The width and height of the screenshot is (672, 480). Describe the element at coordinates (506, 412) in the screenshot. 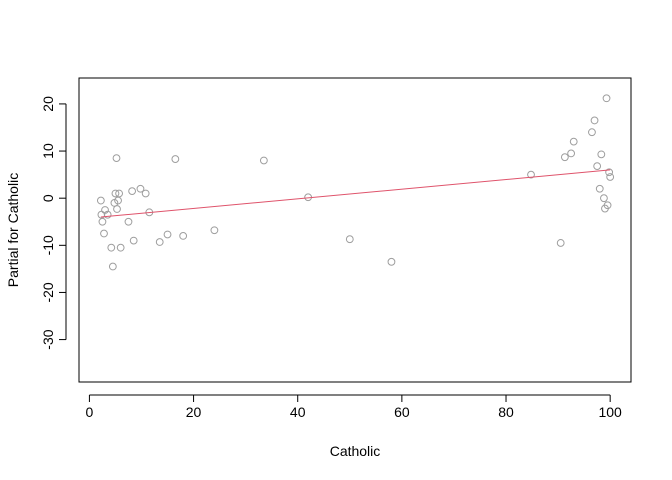

I see `x-tick-label: 80` at that location.